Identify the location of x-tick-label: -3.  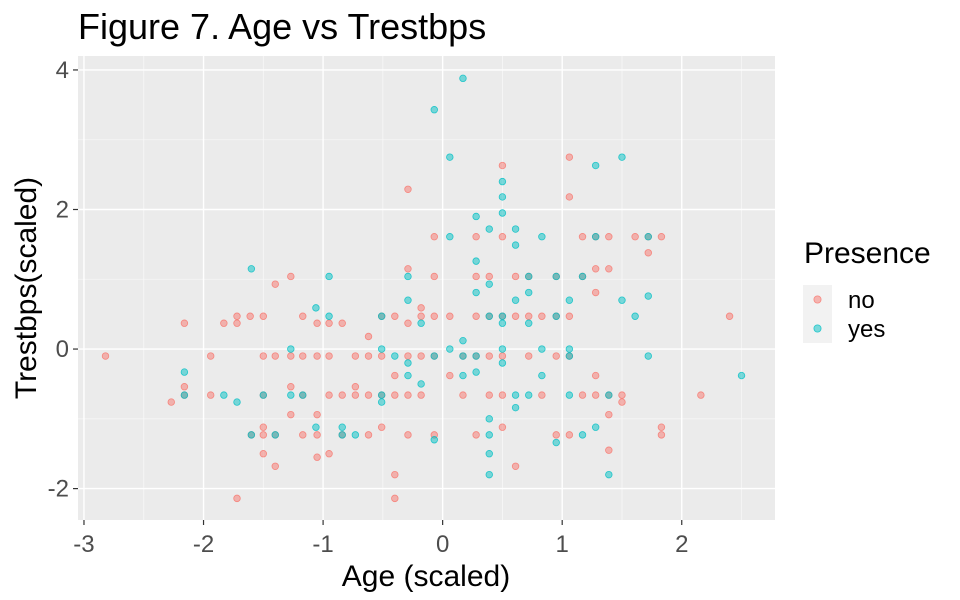
(83, 544).